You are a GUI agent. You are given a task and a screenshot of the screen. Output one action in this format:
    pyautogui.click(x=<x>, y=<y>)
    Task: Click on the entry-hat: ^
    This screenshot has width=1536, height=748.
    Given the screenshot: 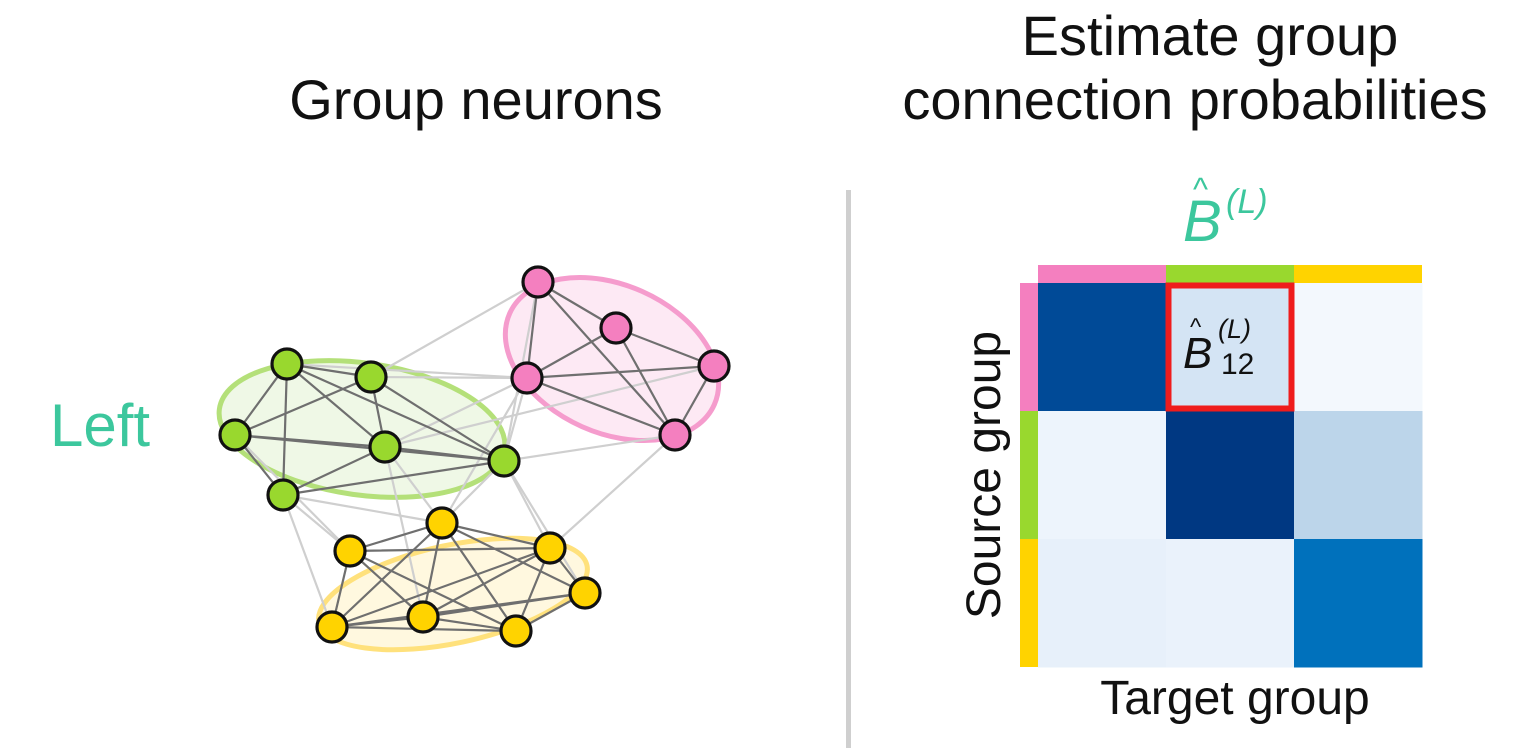 What is the action you would take?
    pyautogui.click(x=1196, y=327)
    